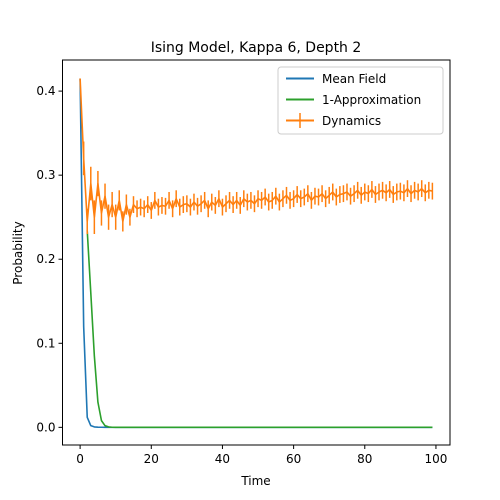 This screenshot has width=500, height=500. I want to click on legend-label-mean-field: Mean Field, so click(354, 79).